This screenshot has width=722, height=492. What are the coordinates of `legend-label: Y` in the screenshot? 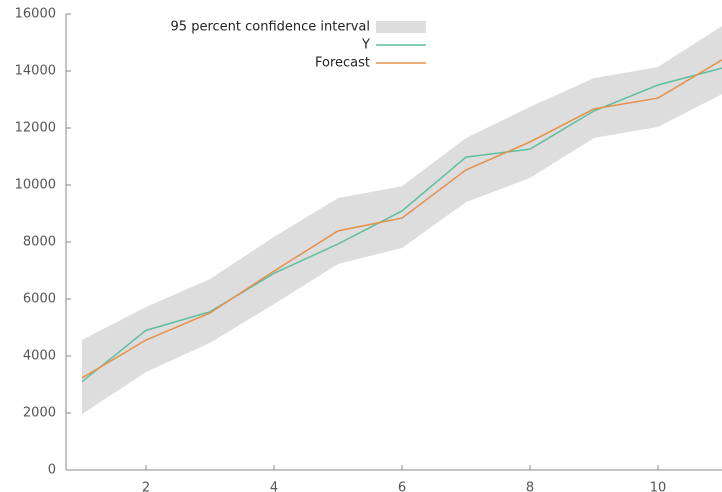 It's located at (365, 45).